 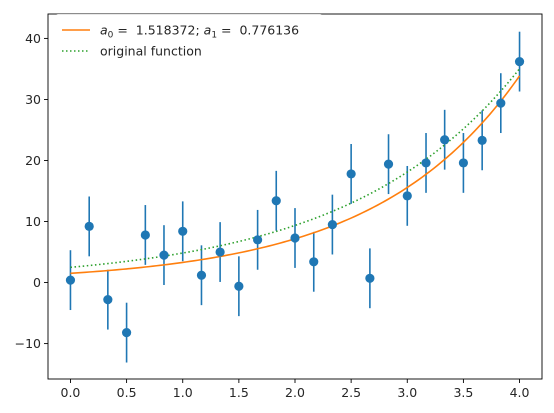 What do you see at coordinates (37, 282) in the screenshot?
I see `y-tick-label: 0` at bounding box center [37, 282].